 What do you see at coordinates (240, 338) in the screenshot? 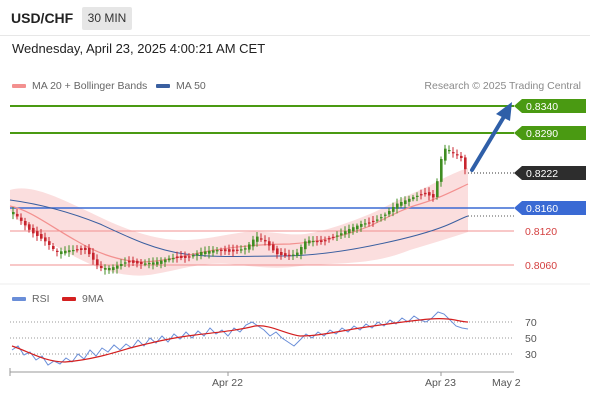
I see `rsi-line` at bounding box center [240, 338].